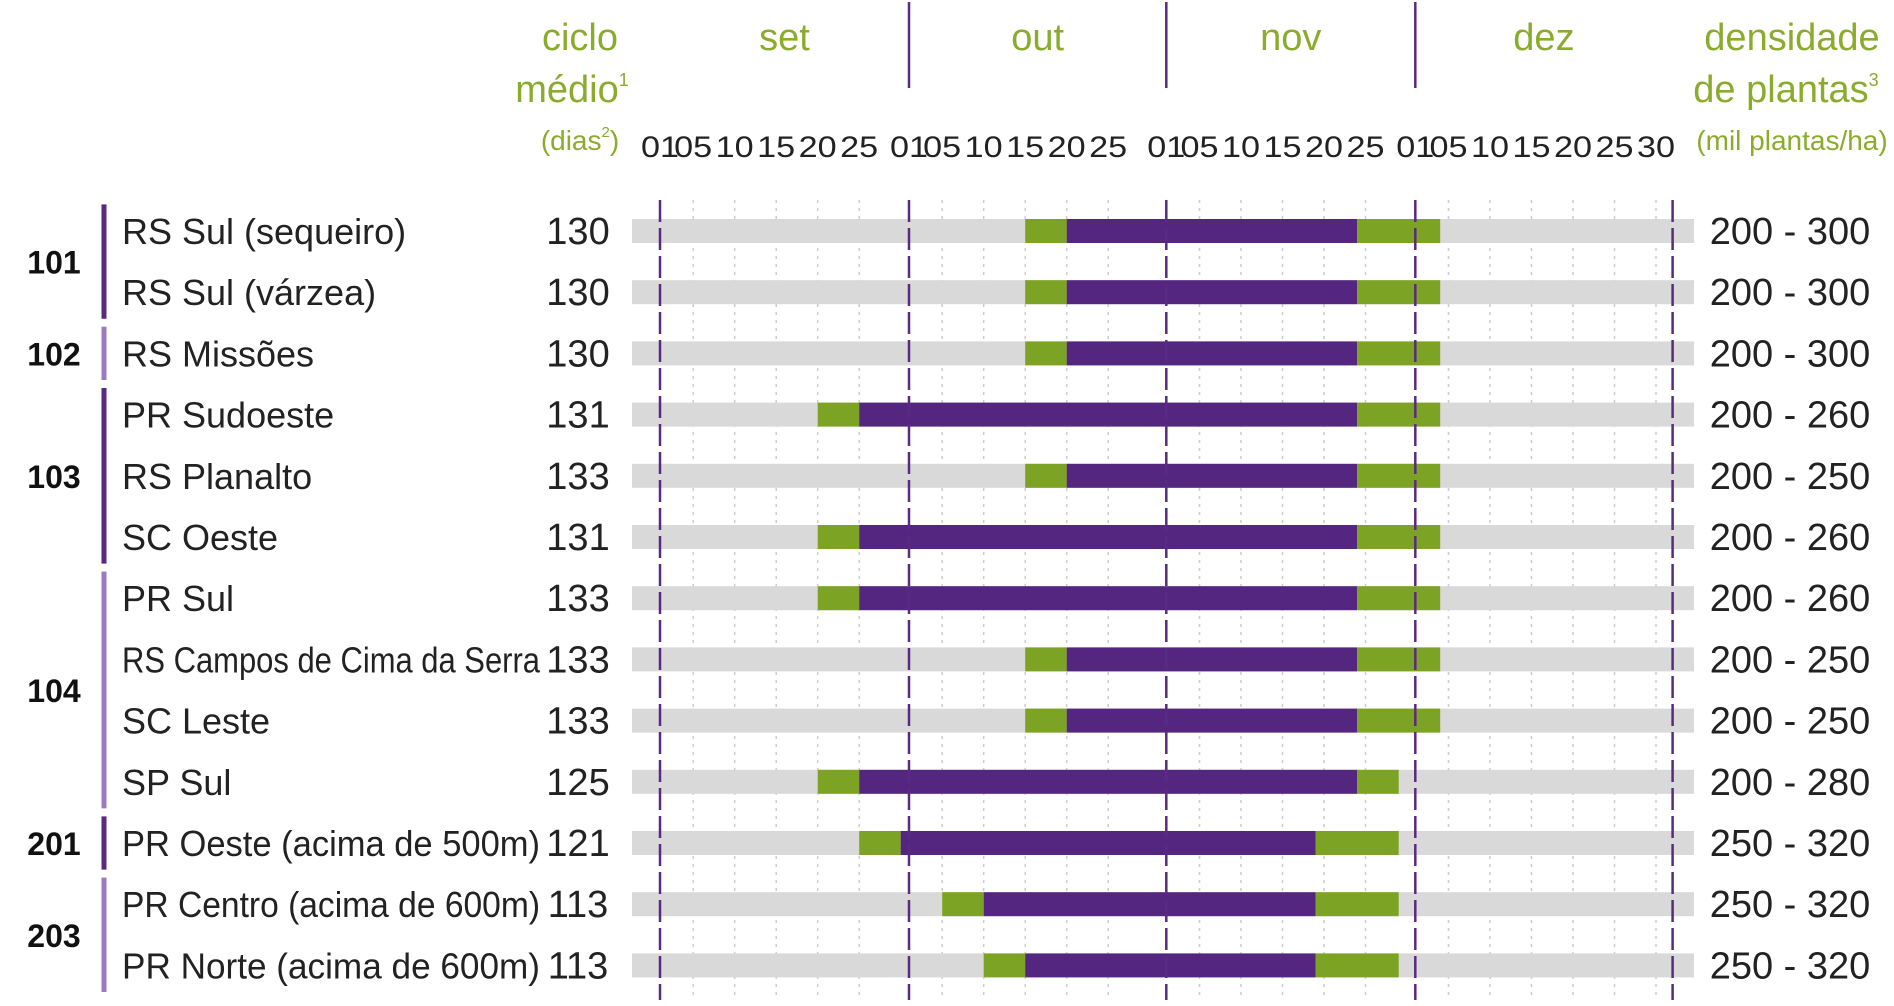 This screenshot has width=1894, height=1006. I want to click on tick-label-17: 25, so click(1366, 147).